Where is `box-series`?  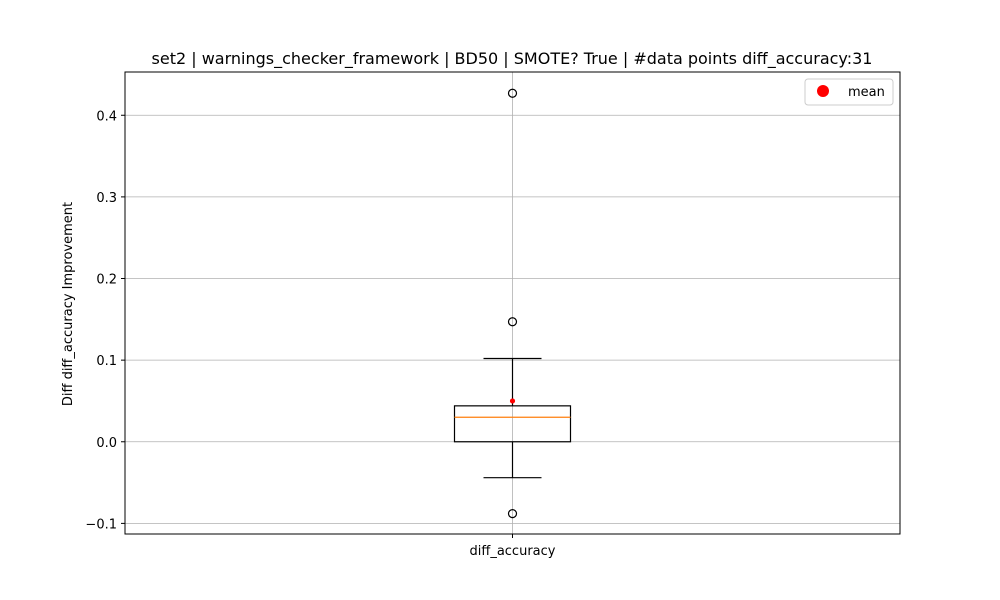
box-series is located at coordinates (512, 303).